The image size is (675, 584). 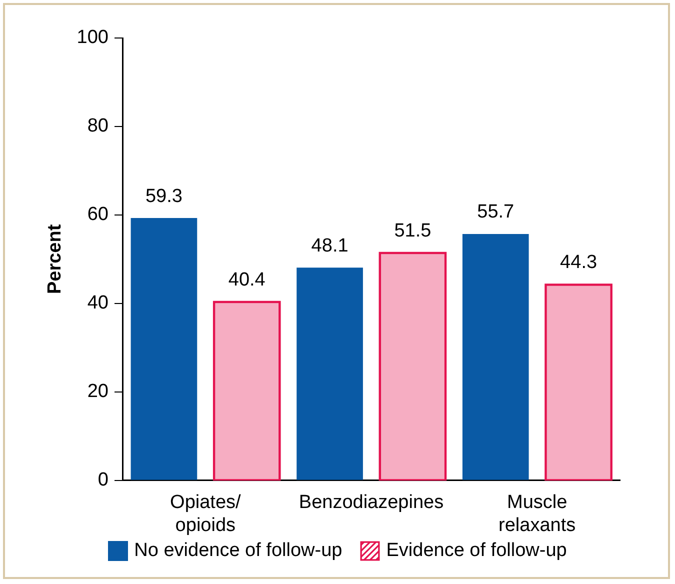 I want to click on x-tick-label: Benzodiazepines, so click(x=371, y=503).